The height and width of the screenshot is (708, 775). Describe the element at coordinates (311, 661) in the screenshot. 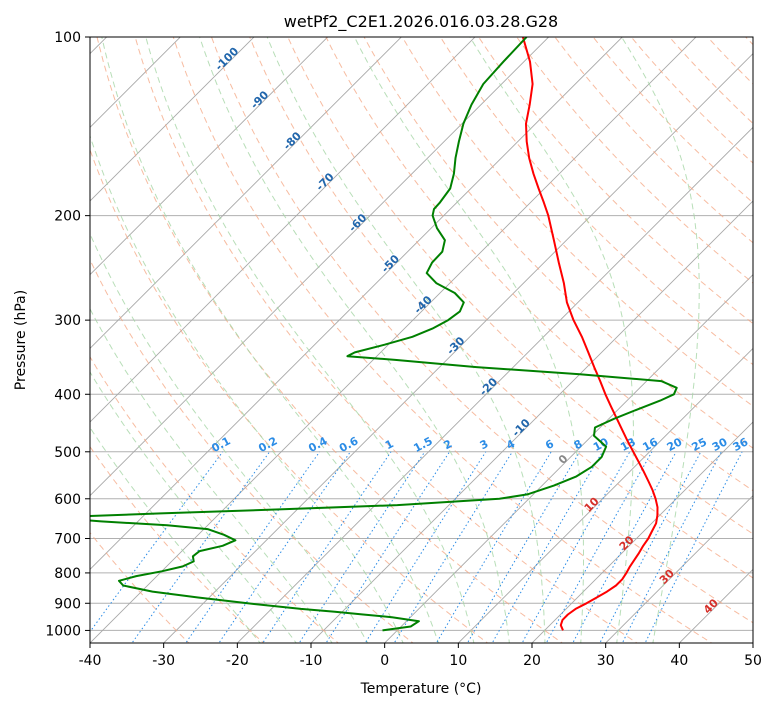

I see `x-tick-label: -10` at that location.